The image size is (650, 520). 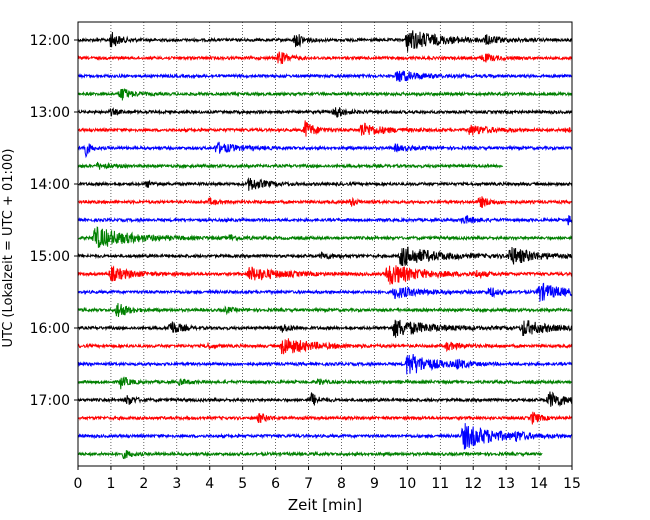 I want to click on x-tick-label: 8, so click(x=341, y=484).